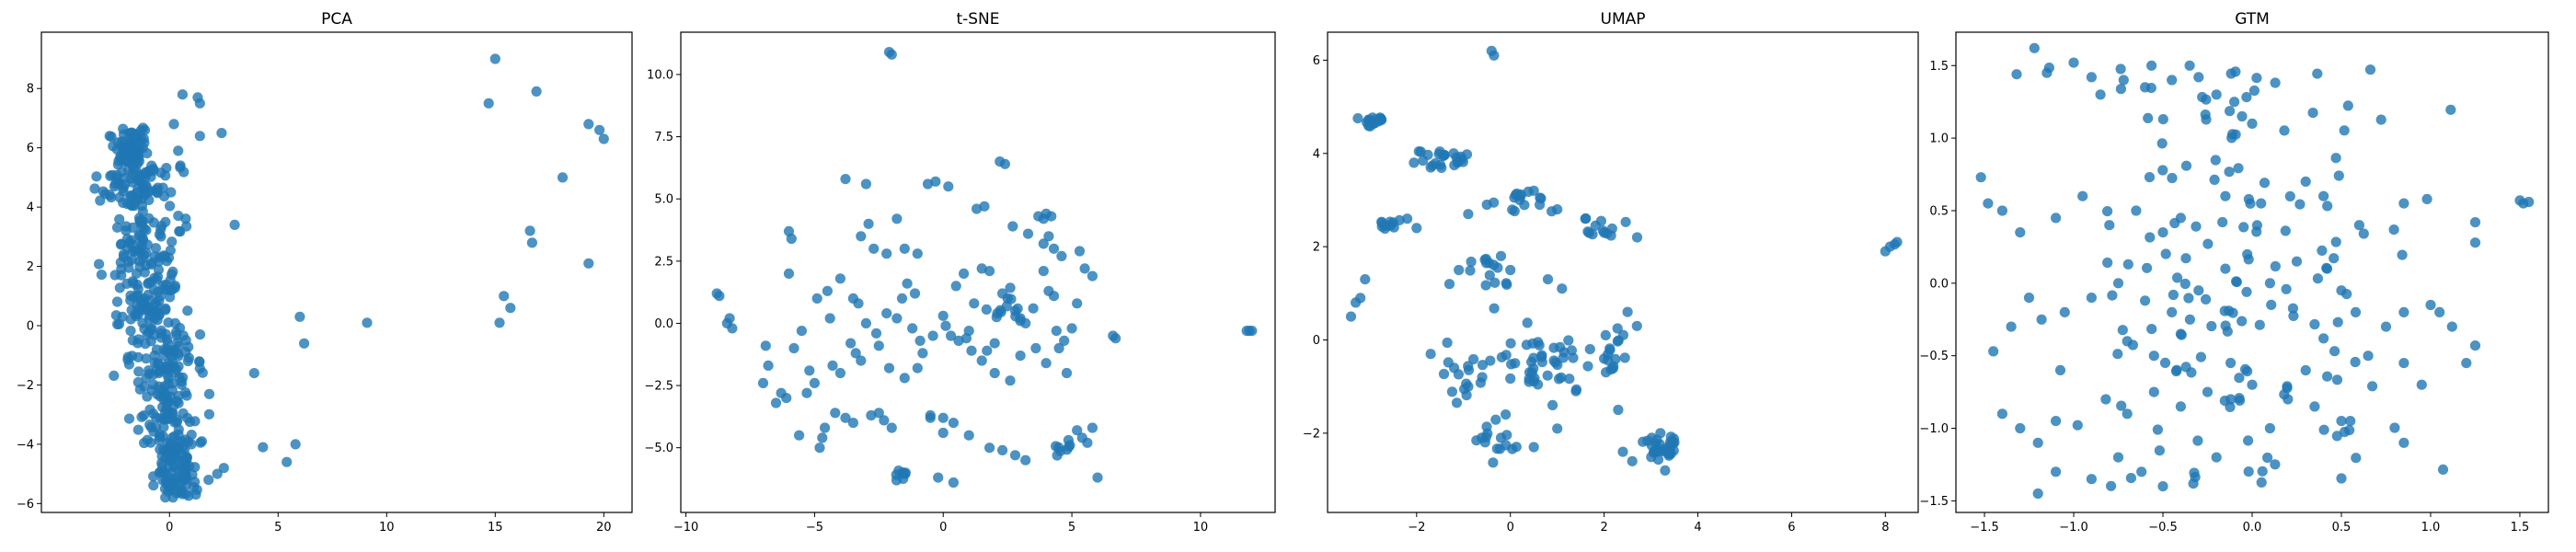  Describe the element at coordinates (1071, 528) in the screenshot. I see `x-tick-label: 5` at that location.